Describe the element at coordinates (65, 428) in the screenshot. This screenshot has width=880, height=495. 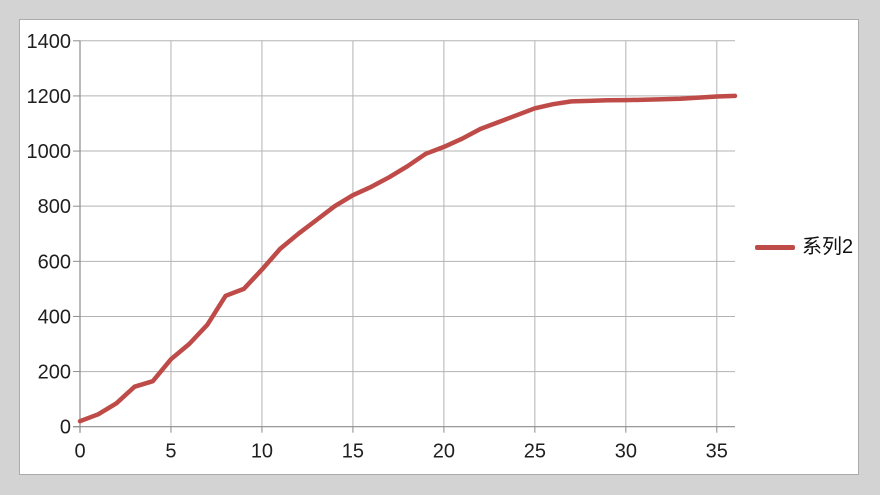
I see `y-tick-label: 0` at that location.